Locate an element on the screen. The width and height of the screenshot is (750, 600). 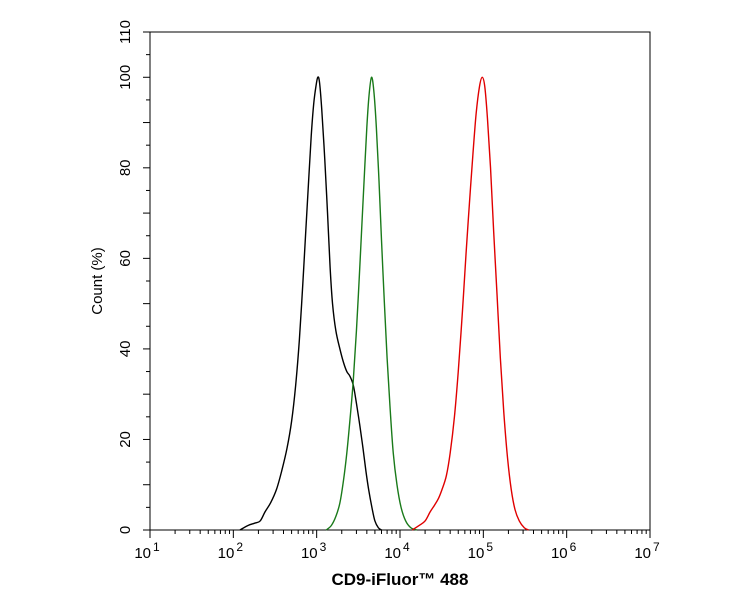
y-tick-label: 100 is located at coordinates (125, 77).